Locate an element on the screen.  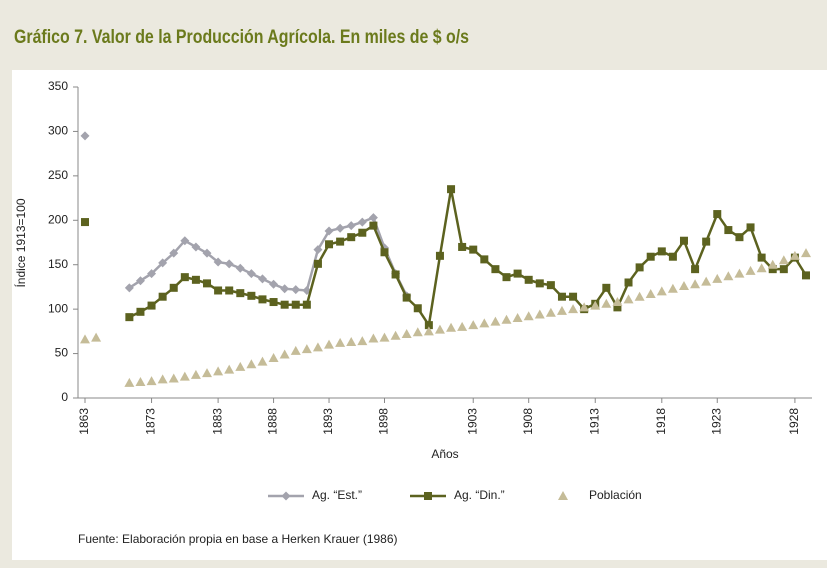
x-axis-title: Años is located at coordinates (444, 454).